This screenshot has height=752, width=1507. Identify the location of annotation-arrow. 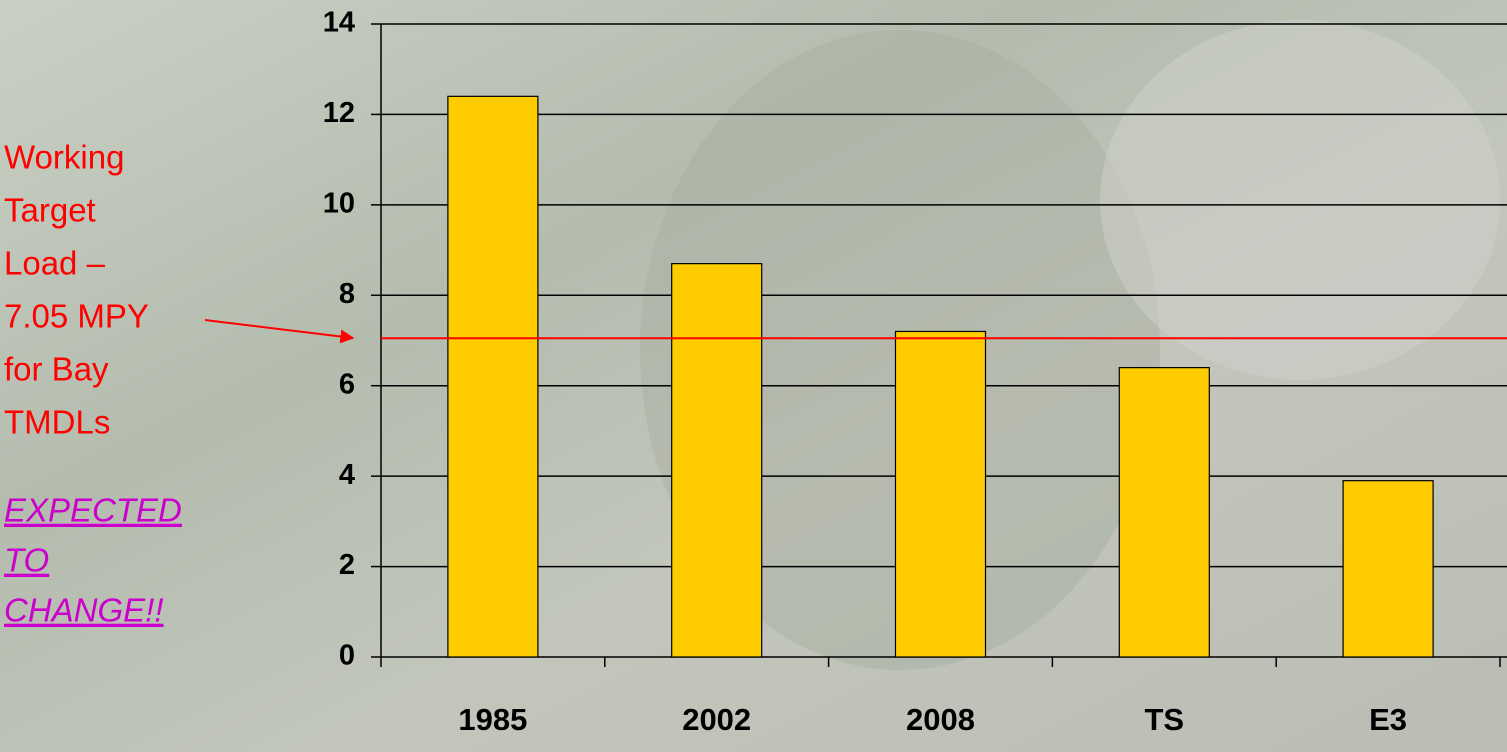
(279, 331).